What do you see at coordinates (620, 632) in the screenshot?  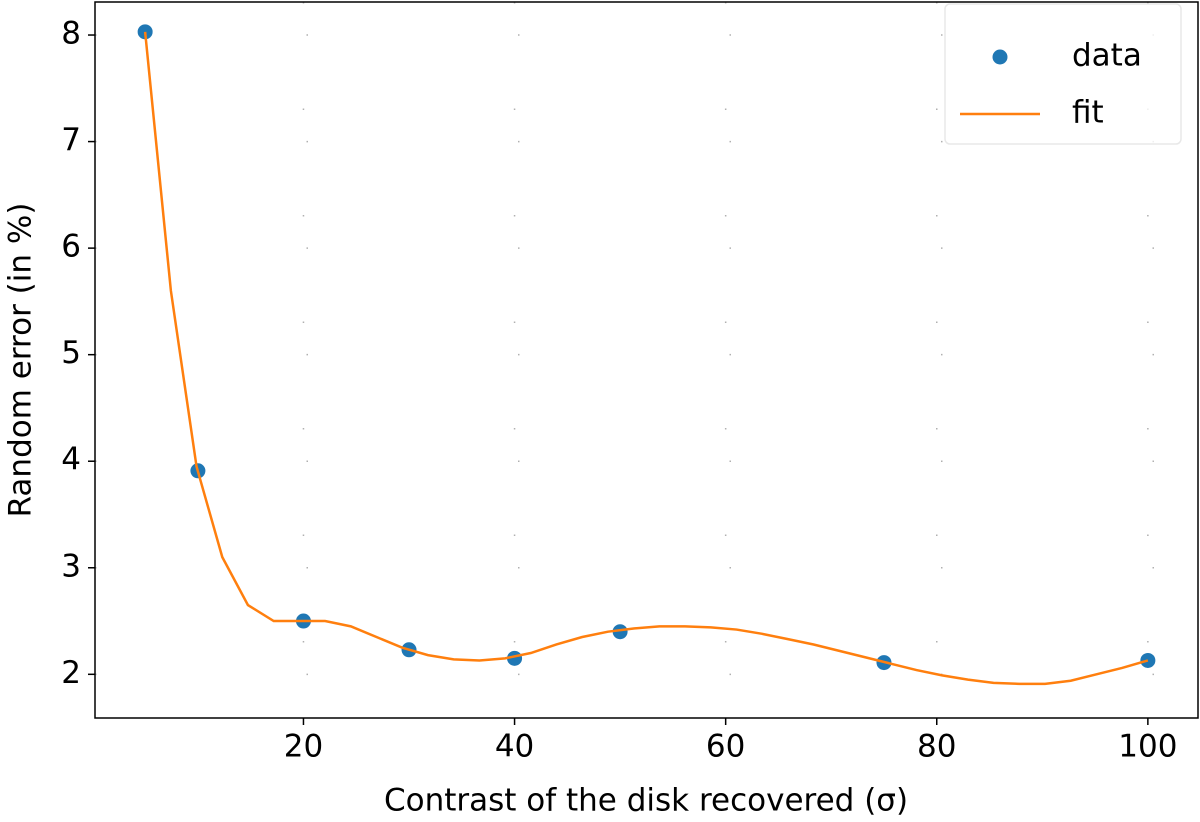 I see `data-point` at bounding box center [620, 632].